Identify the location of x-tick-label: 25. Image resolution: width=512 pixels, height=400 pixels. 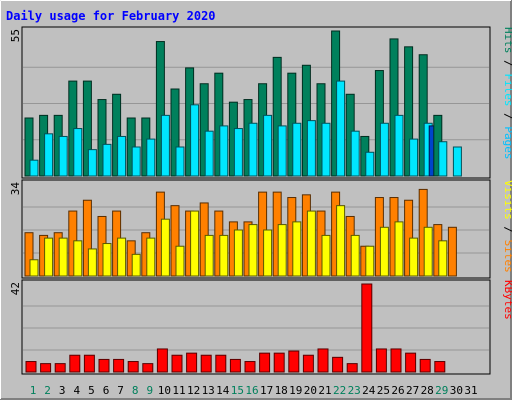
(383, 390).